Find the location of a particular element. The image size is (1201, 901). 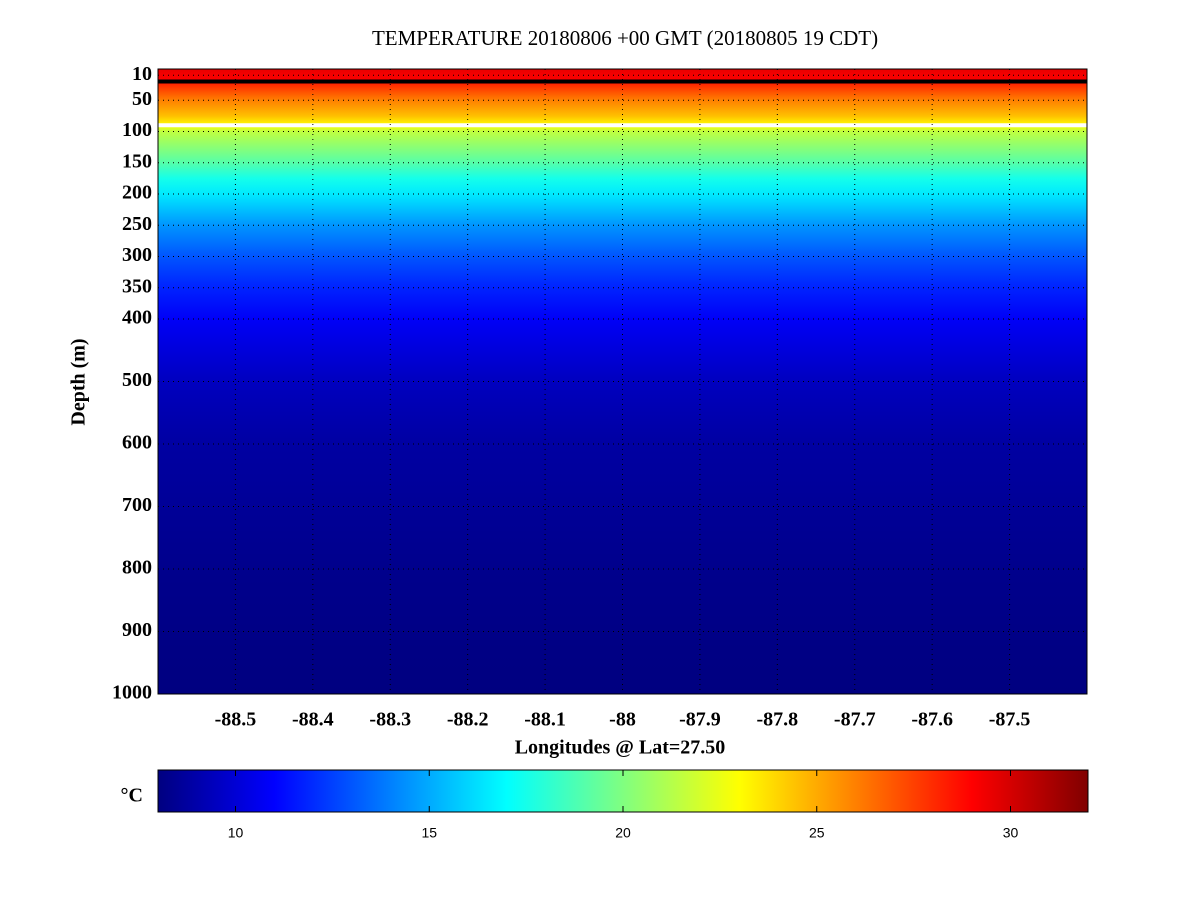

y-tick-label: 250 is located at coordinates (137, 224).